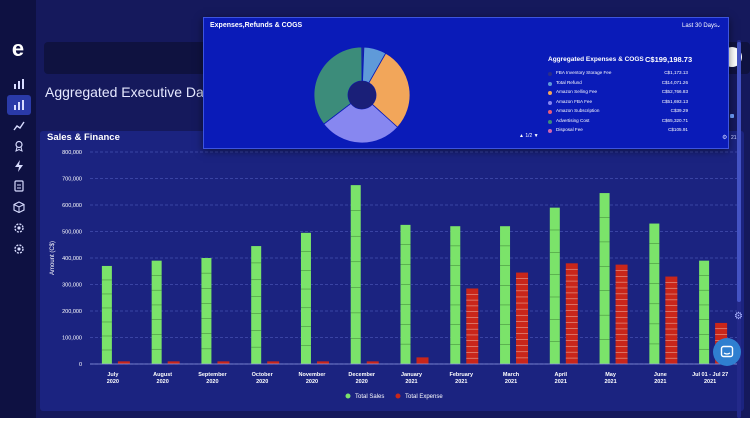 Image resolution: width=750 pixels, height=422 pixels. Describe the element at coordinates (674, 101) in the screenshot. I see `legend-item-value: C$51,693.13` at that location.